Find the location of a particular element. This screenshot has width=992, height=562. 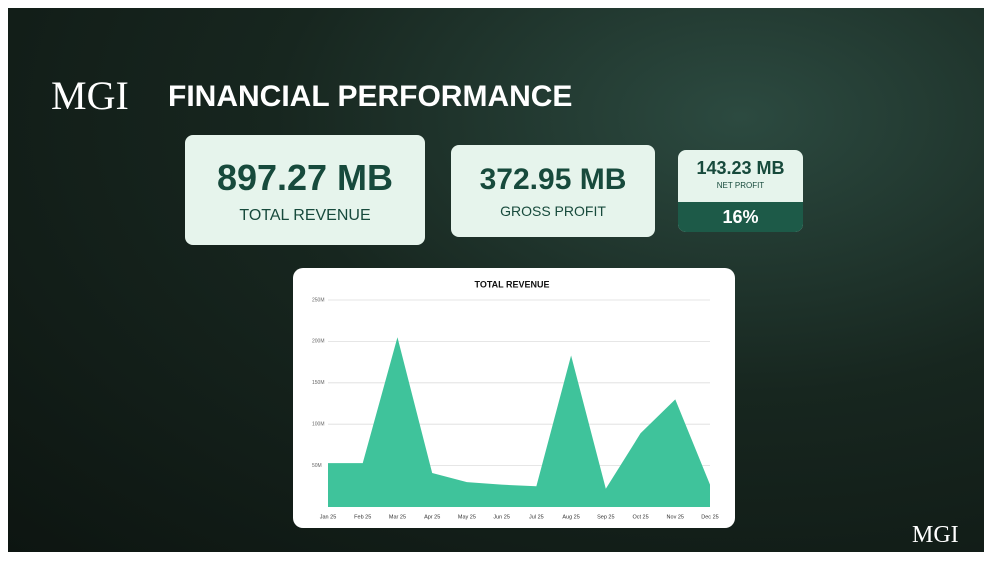

x-tick-label: Mar 25 is located at coordinates (397, 517).